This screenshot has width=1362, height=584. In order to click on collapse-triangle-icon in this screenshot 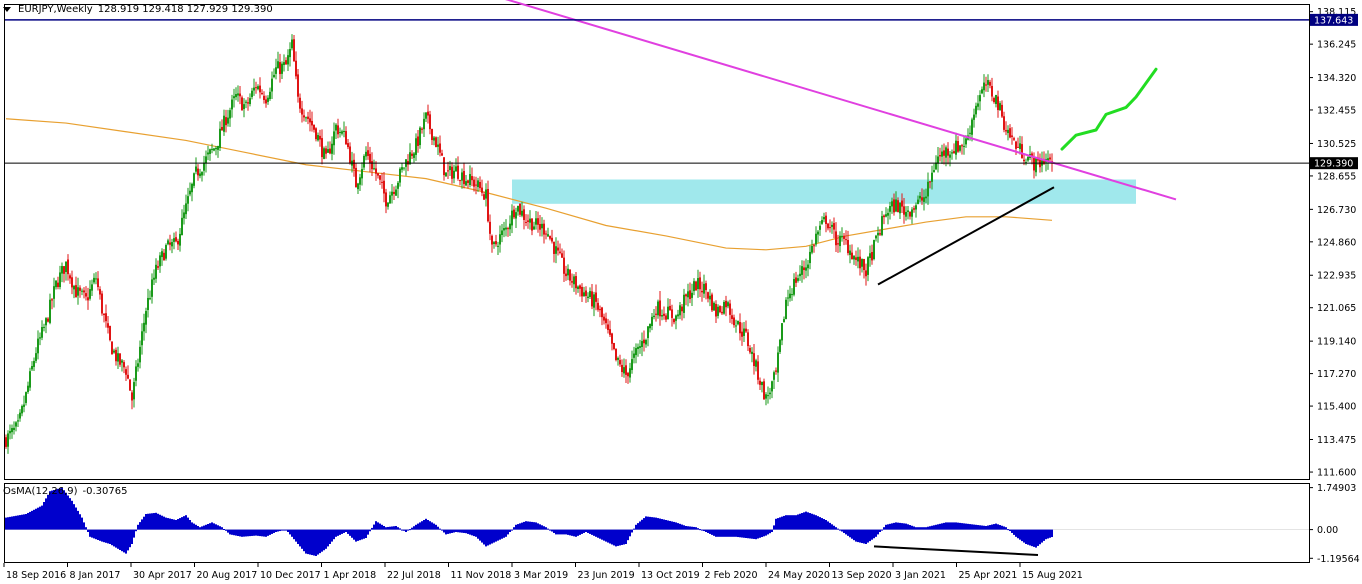, I will do `click(7, 9)`.